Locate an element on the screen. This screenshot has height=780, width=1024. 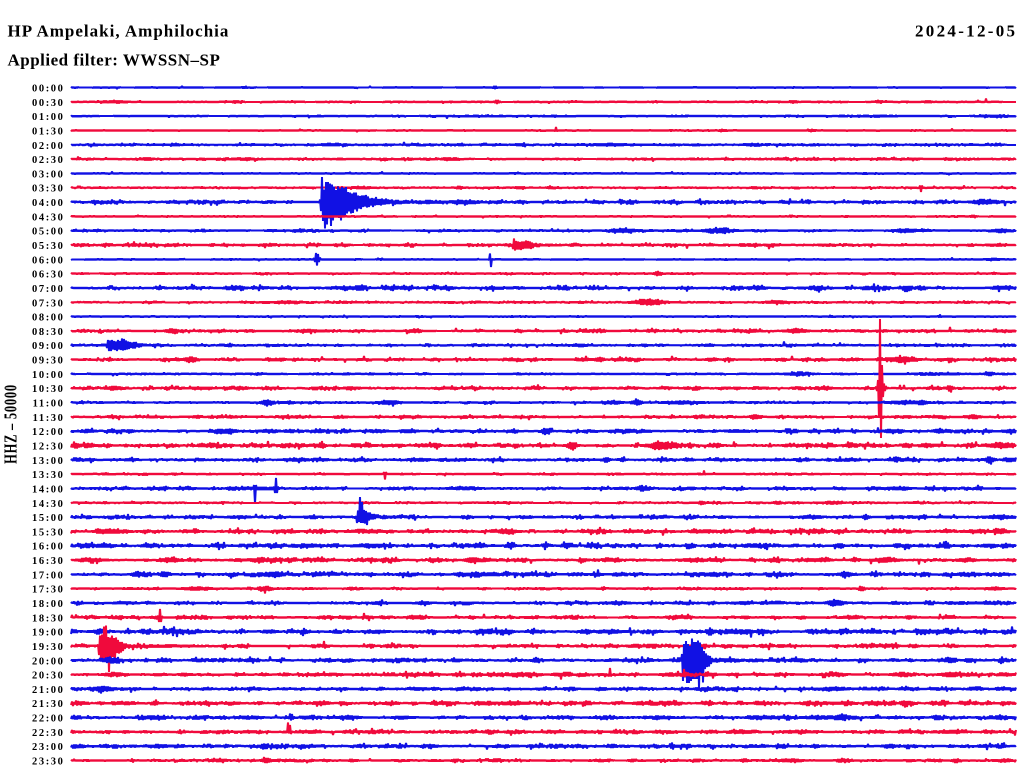
svg-text: 06:30 is located at coordinates (48, 275).